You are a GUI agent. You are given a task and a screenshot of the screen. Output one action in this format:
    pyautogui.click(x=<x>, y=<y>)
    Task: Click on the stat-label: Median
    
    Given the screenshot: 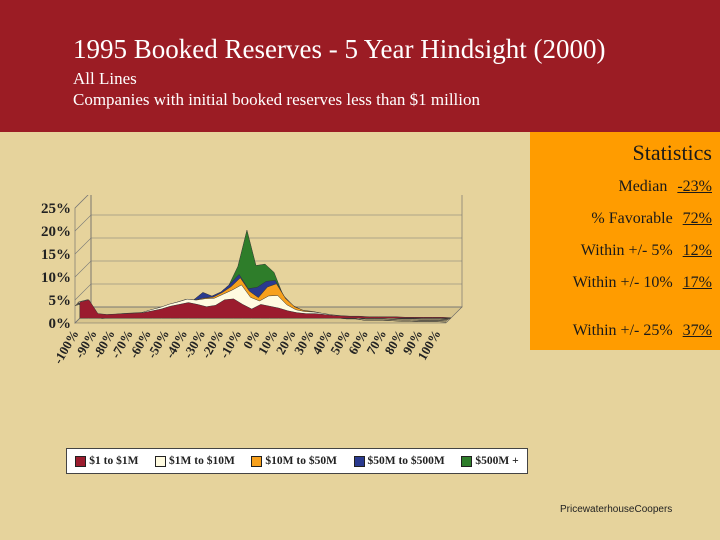 What is the action you would take?
    pyautogui.click(x=643, y=186)
    